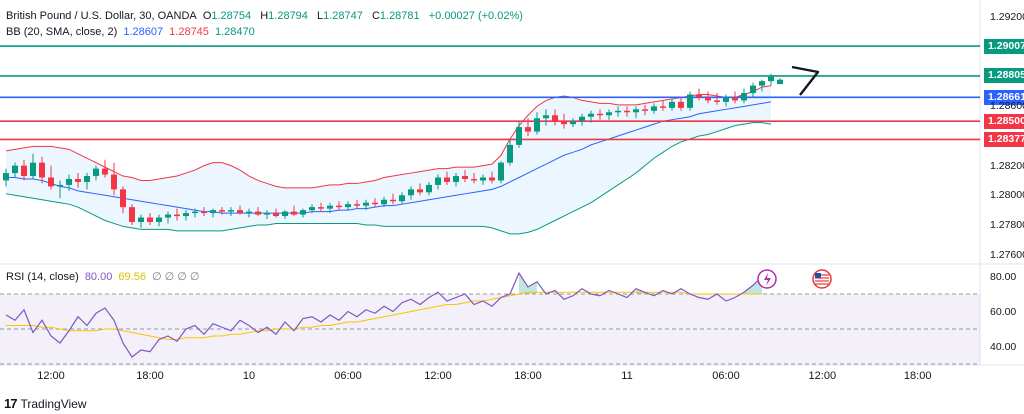  Describe the element at coordinates (1007, 224) in the screenshot. I see `price-axis-tick: 1.27800` at that location.